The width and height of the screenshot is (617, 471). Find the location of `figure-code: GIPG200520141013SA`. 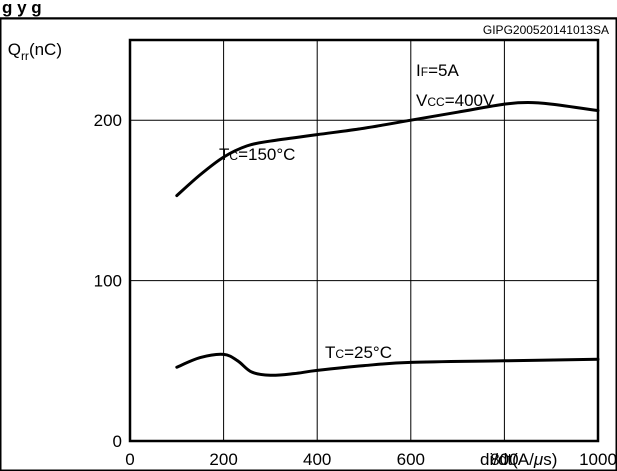

figure-code: GIPG200520141013SA is located at coordinates (546, 30).